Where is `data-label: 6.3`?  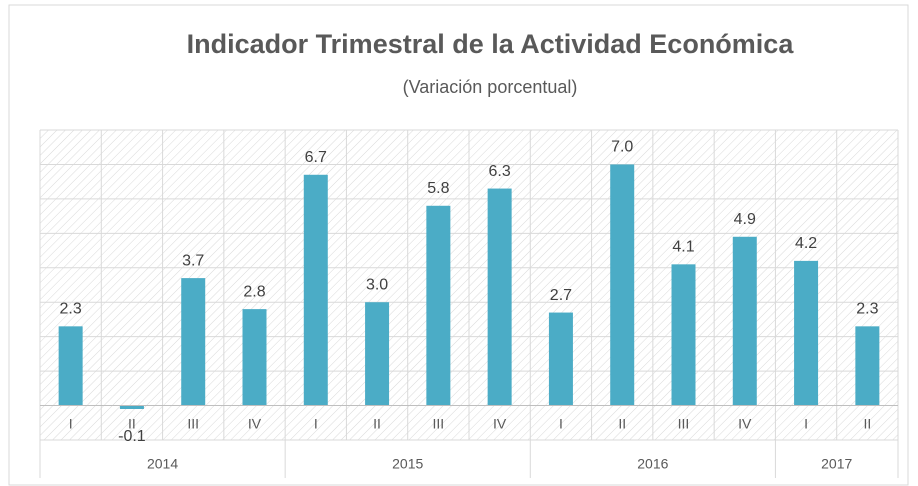
data-label: 6.3 is located at coordinates (500, 171).